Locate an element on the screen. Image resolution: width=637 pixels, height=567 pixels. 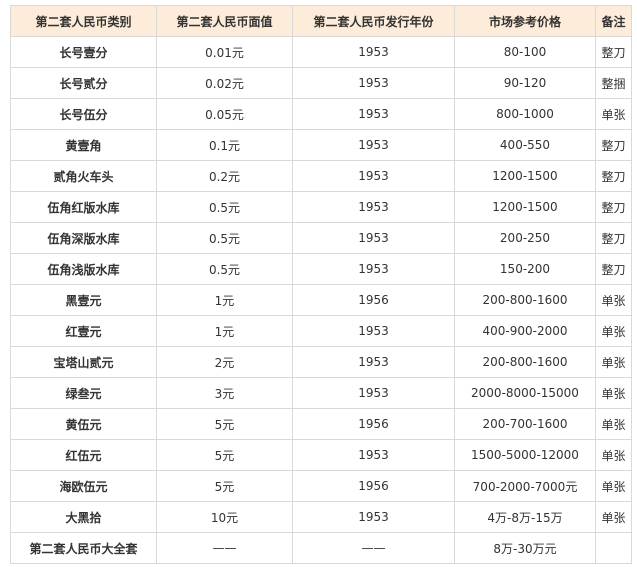
table-row: 海欧伍元 5元 1956 700-2000-7000元 单张 is located at coordinates (321, 486).